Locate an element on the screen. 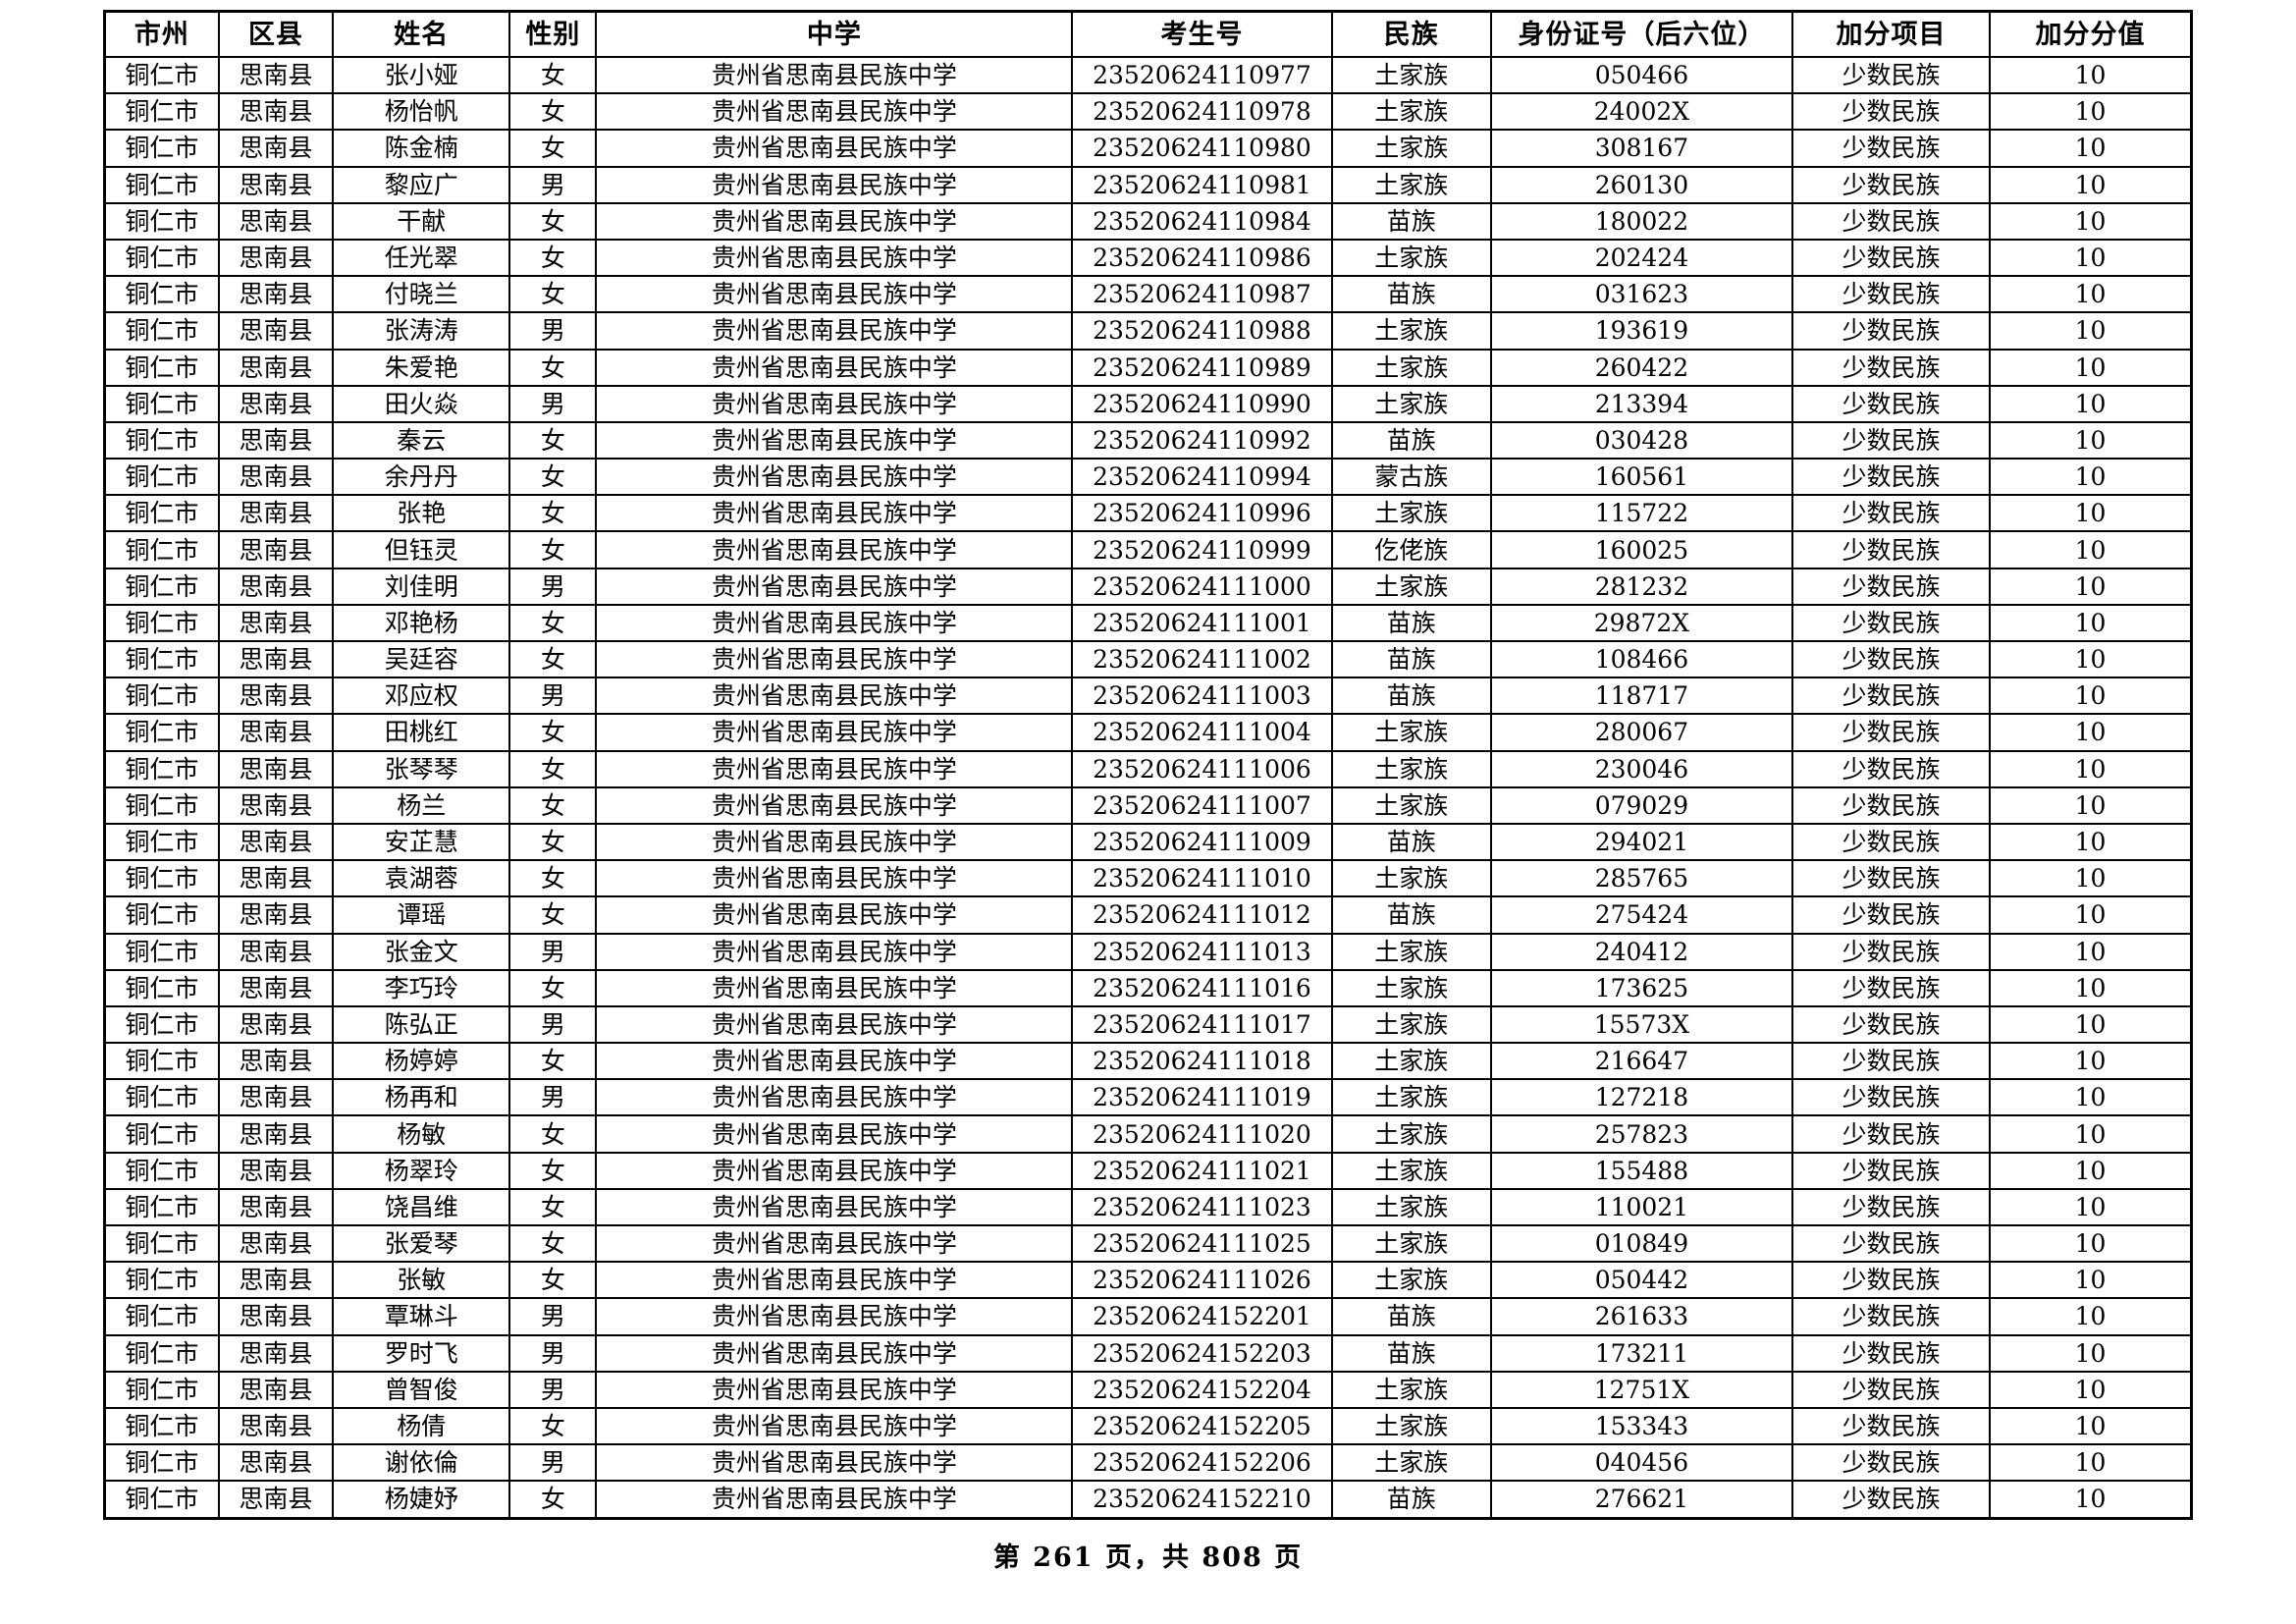  cell-examno: 23520624152206 is located at coordinates (1202, 1463).